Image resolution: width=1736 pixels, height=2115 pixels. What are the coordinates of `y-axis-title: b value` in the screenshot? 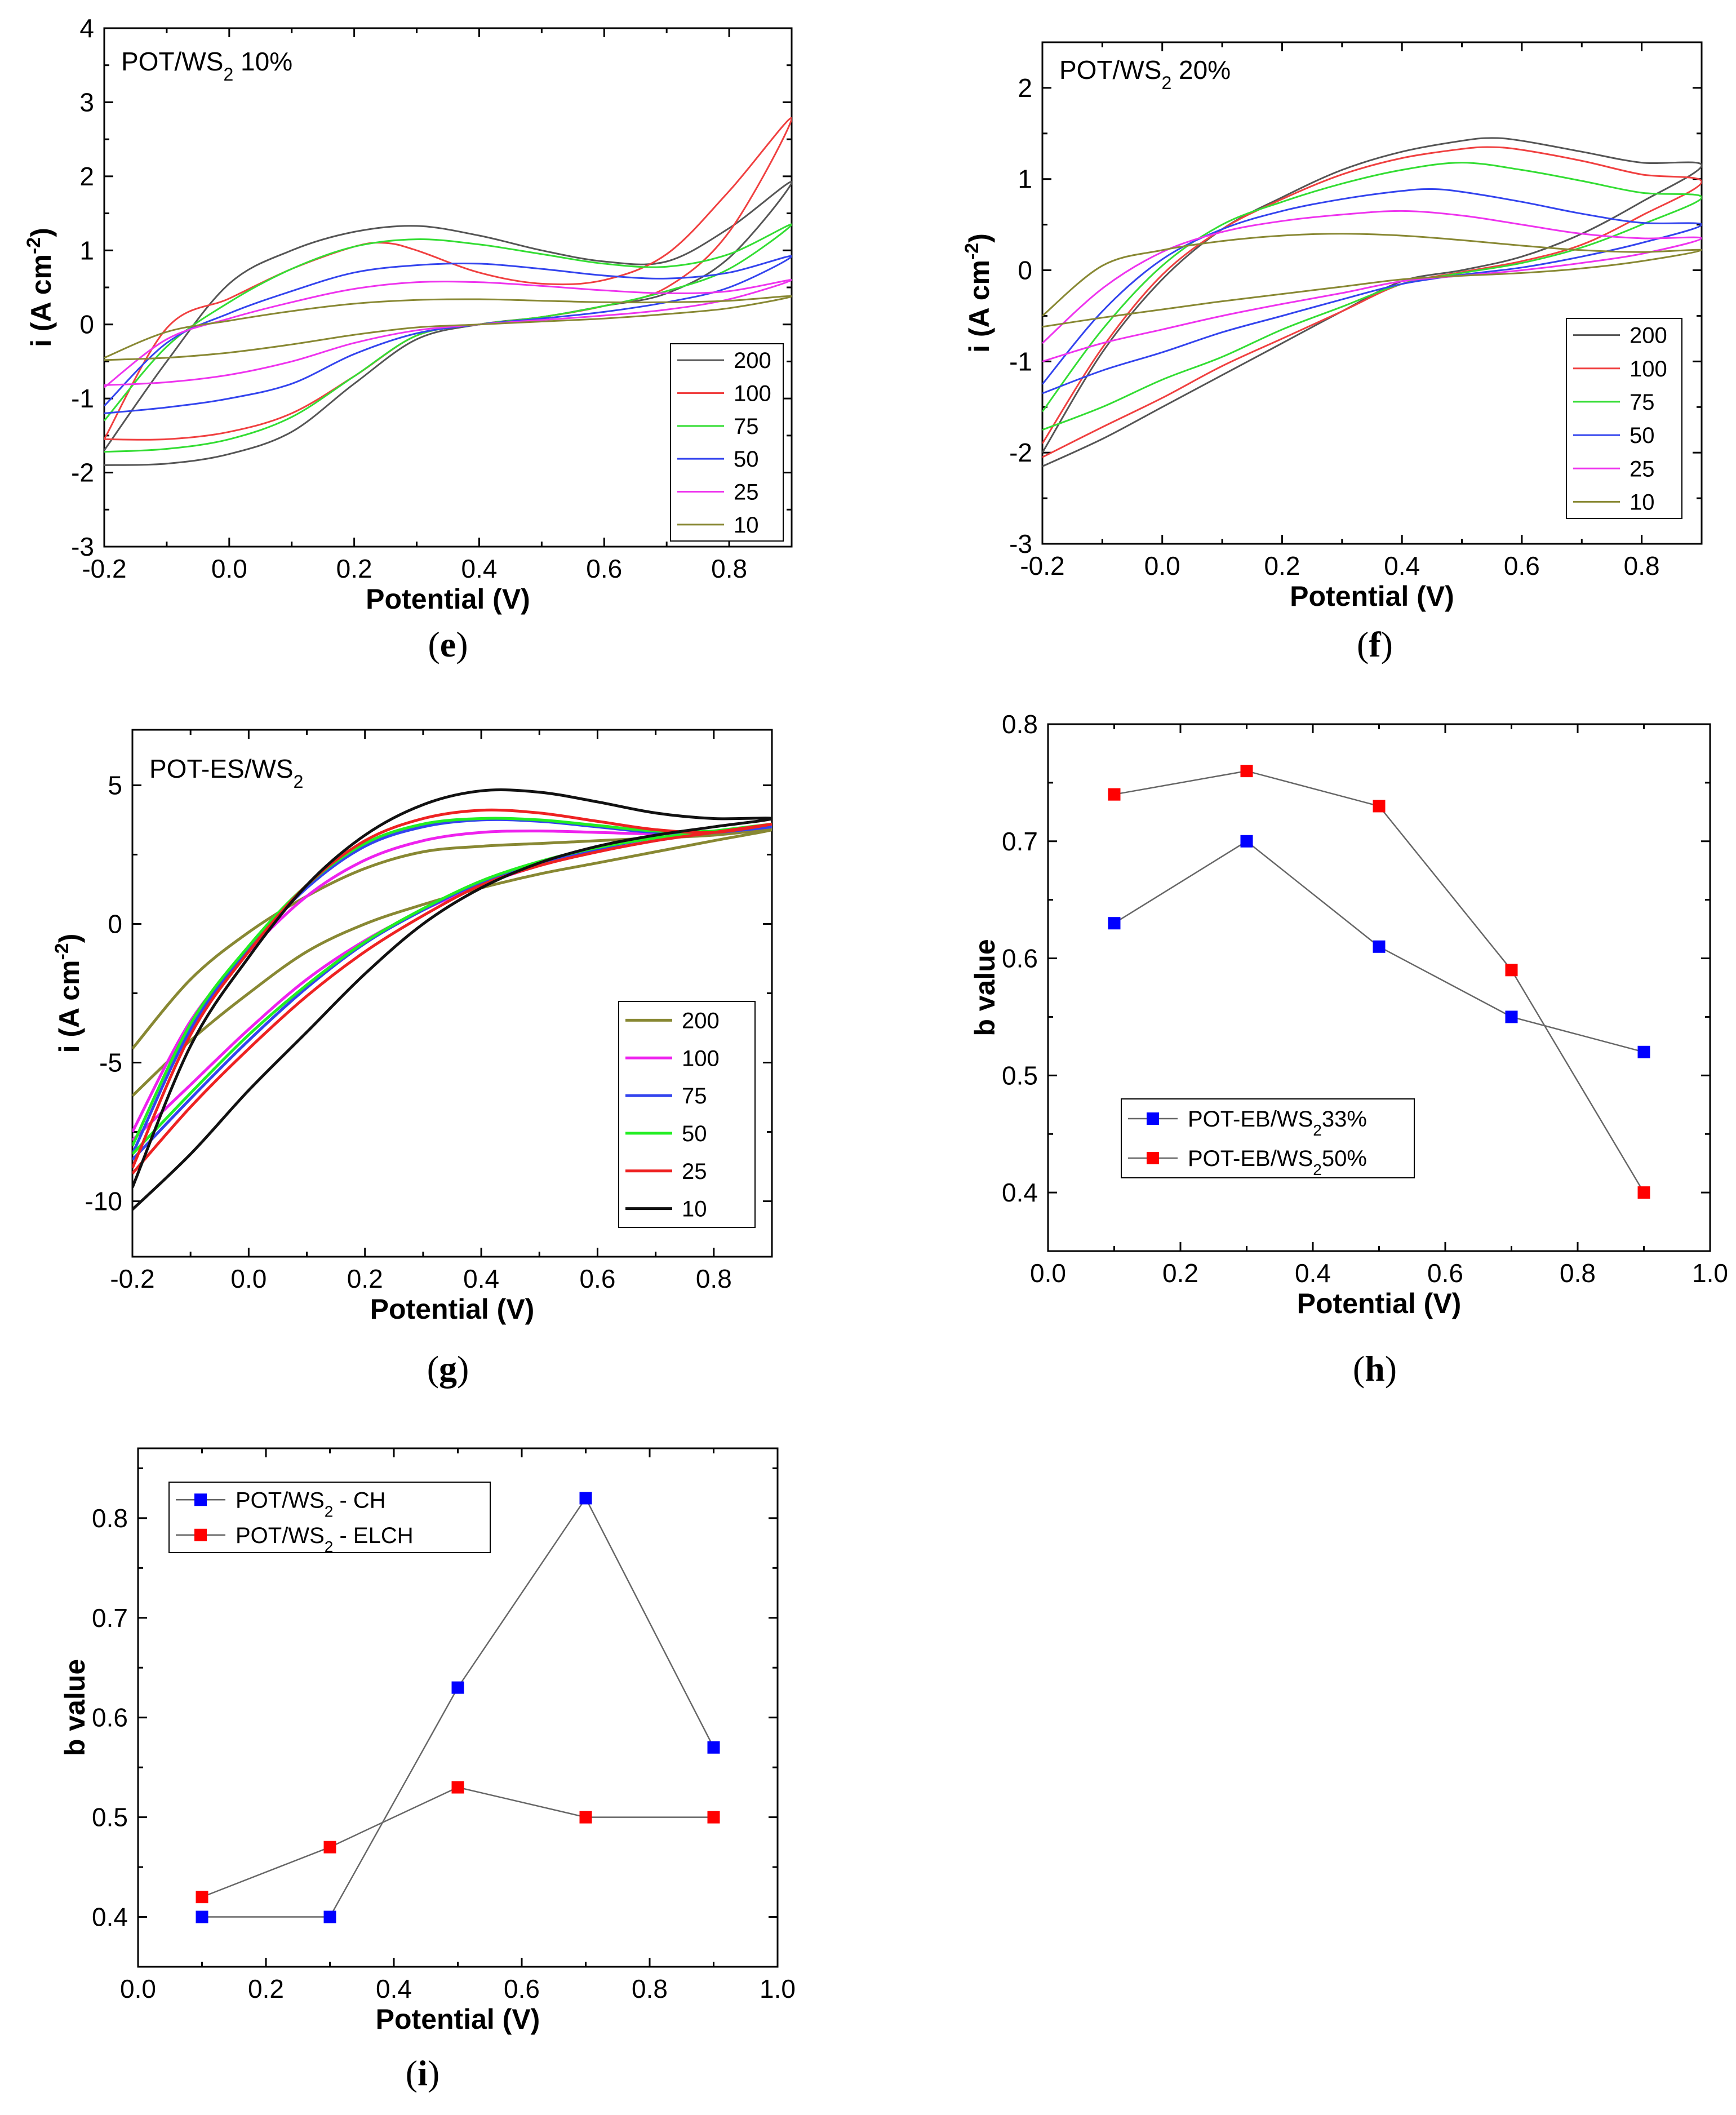 It's located at (75, 1708).